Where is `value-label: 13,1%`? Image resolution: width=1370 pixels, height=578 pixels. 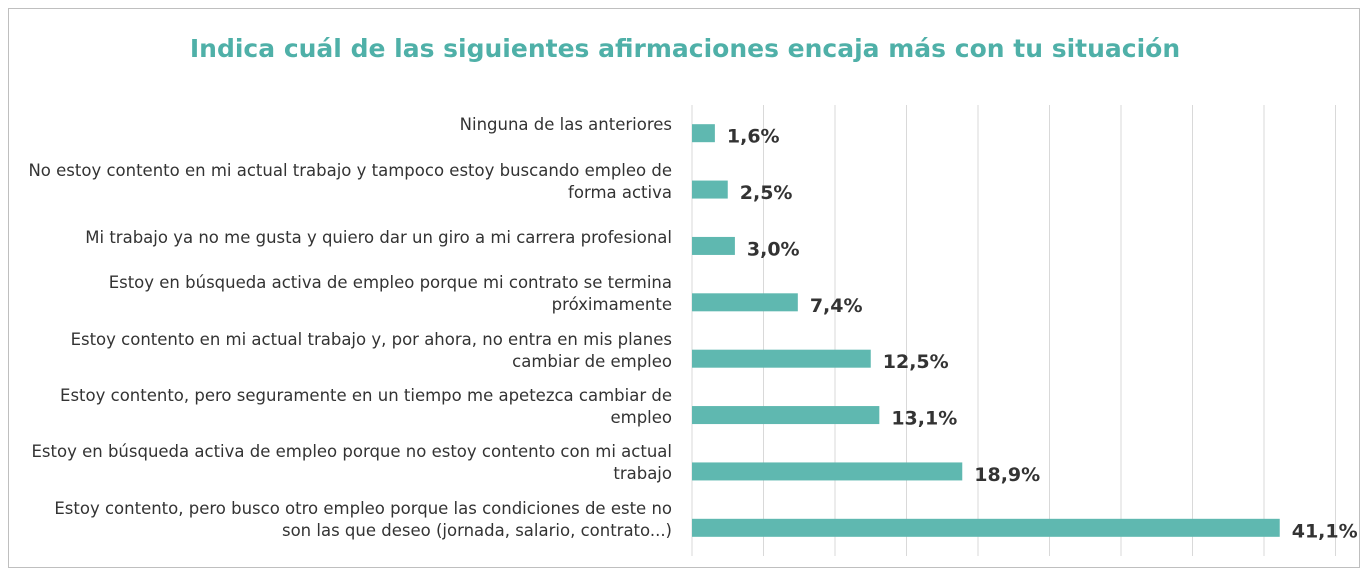
value-label: 13,1% is located at coordinates (924, 419).